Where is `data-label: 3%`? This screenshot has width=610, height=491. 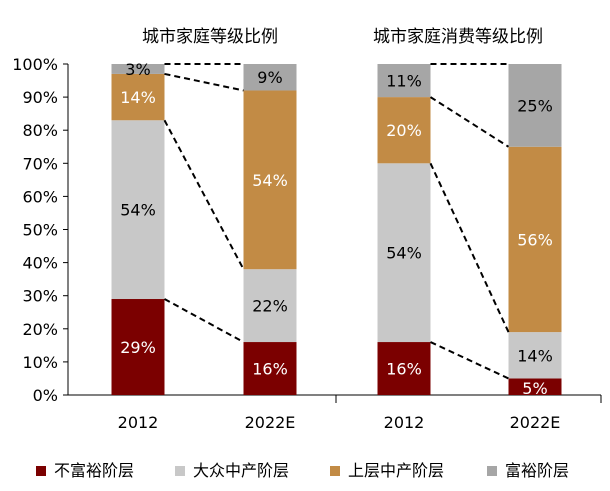
data-label: 3% is located at coordinates (137, 69).